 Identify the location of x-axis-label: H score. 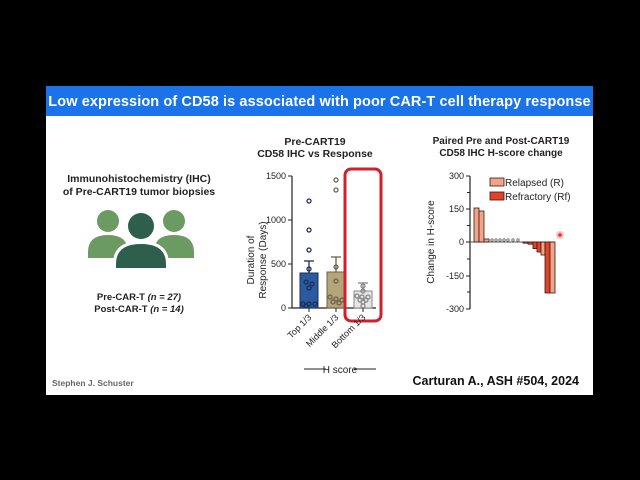
(340, 370).